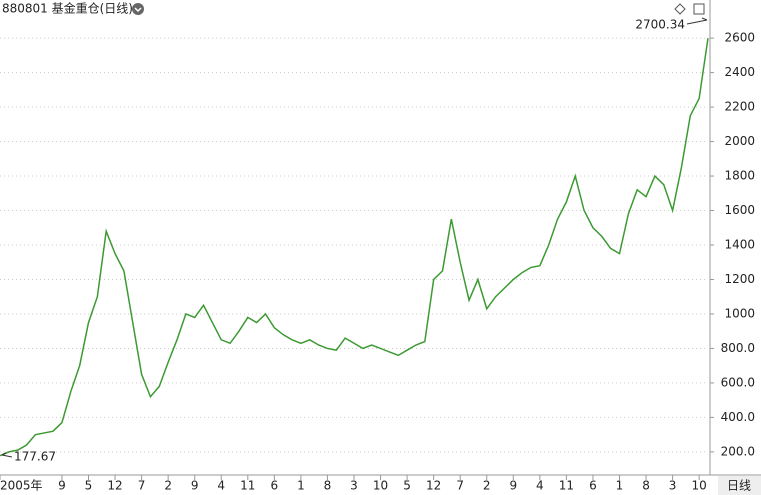 The width and height of the screenshot is (761, 495). Describe the element at coordinates (738, 417) in the screenshot. I see `y-tick-label: 400.0` at that location.